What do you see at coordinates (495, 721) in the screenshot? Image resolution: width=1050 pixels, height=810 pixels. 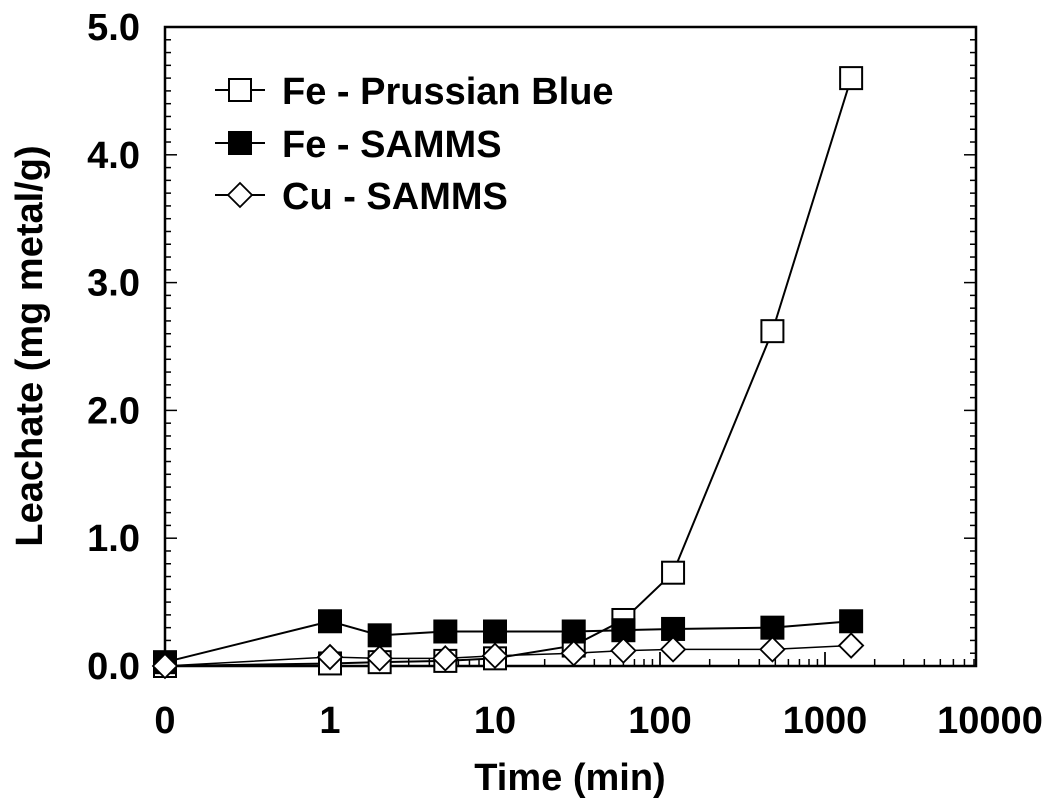 I see `x-tick-label: 10` at bounding box center [495, 721].